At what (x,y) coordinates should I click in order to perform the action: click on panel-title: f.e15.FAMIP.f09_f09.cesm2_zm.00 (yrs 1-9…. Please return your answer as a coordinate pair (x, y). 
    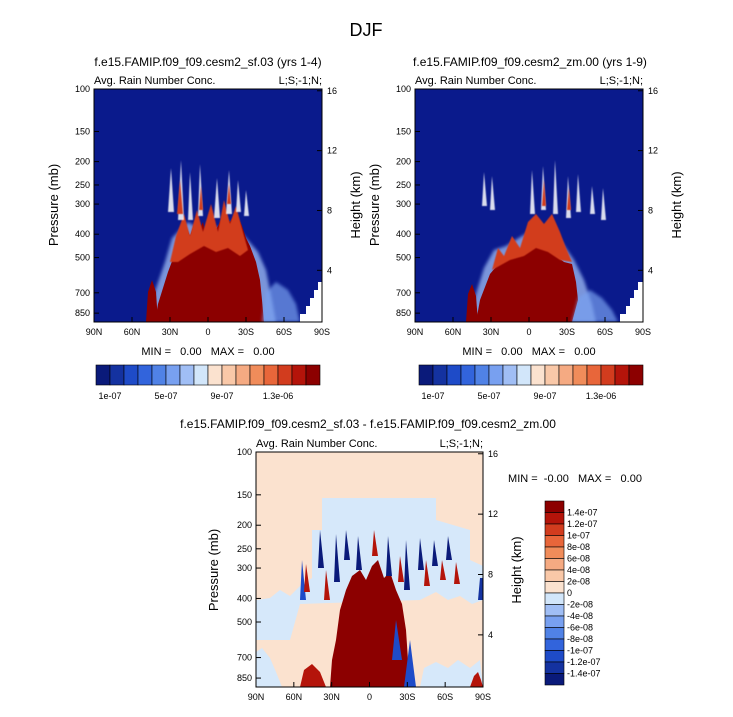
    Looking at the image, I should click on (530, 62).